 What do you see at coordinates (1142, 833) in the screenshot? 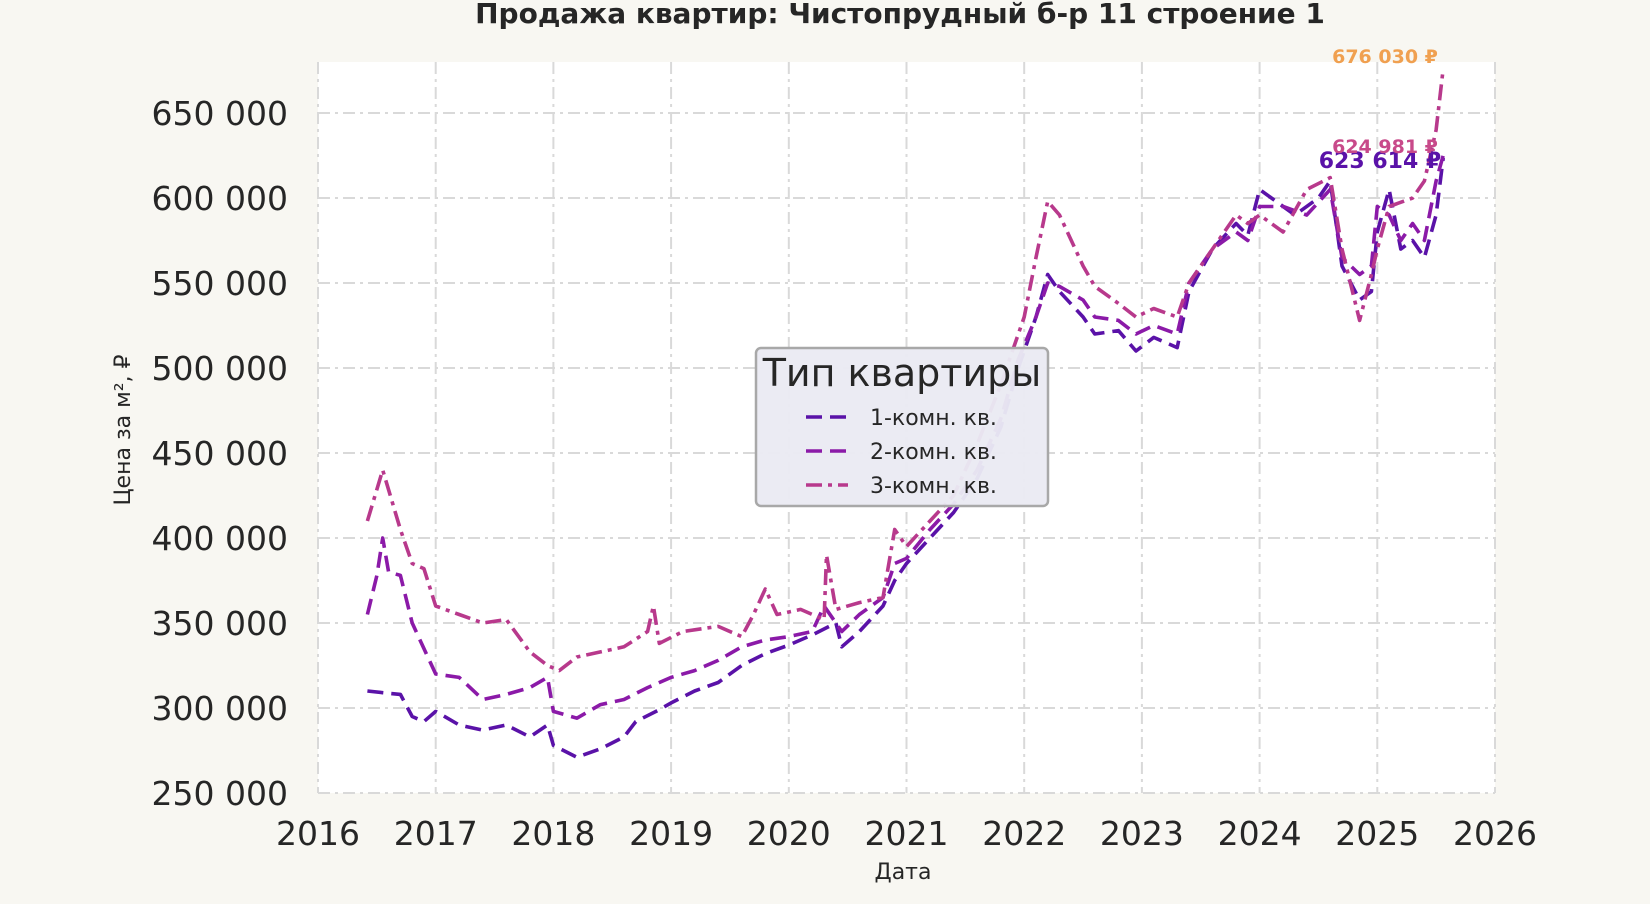
I see `x-tick-label: 2023` at bounding box center [1142, 833].